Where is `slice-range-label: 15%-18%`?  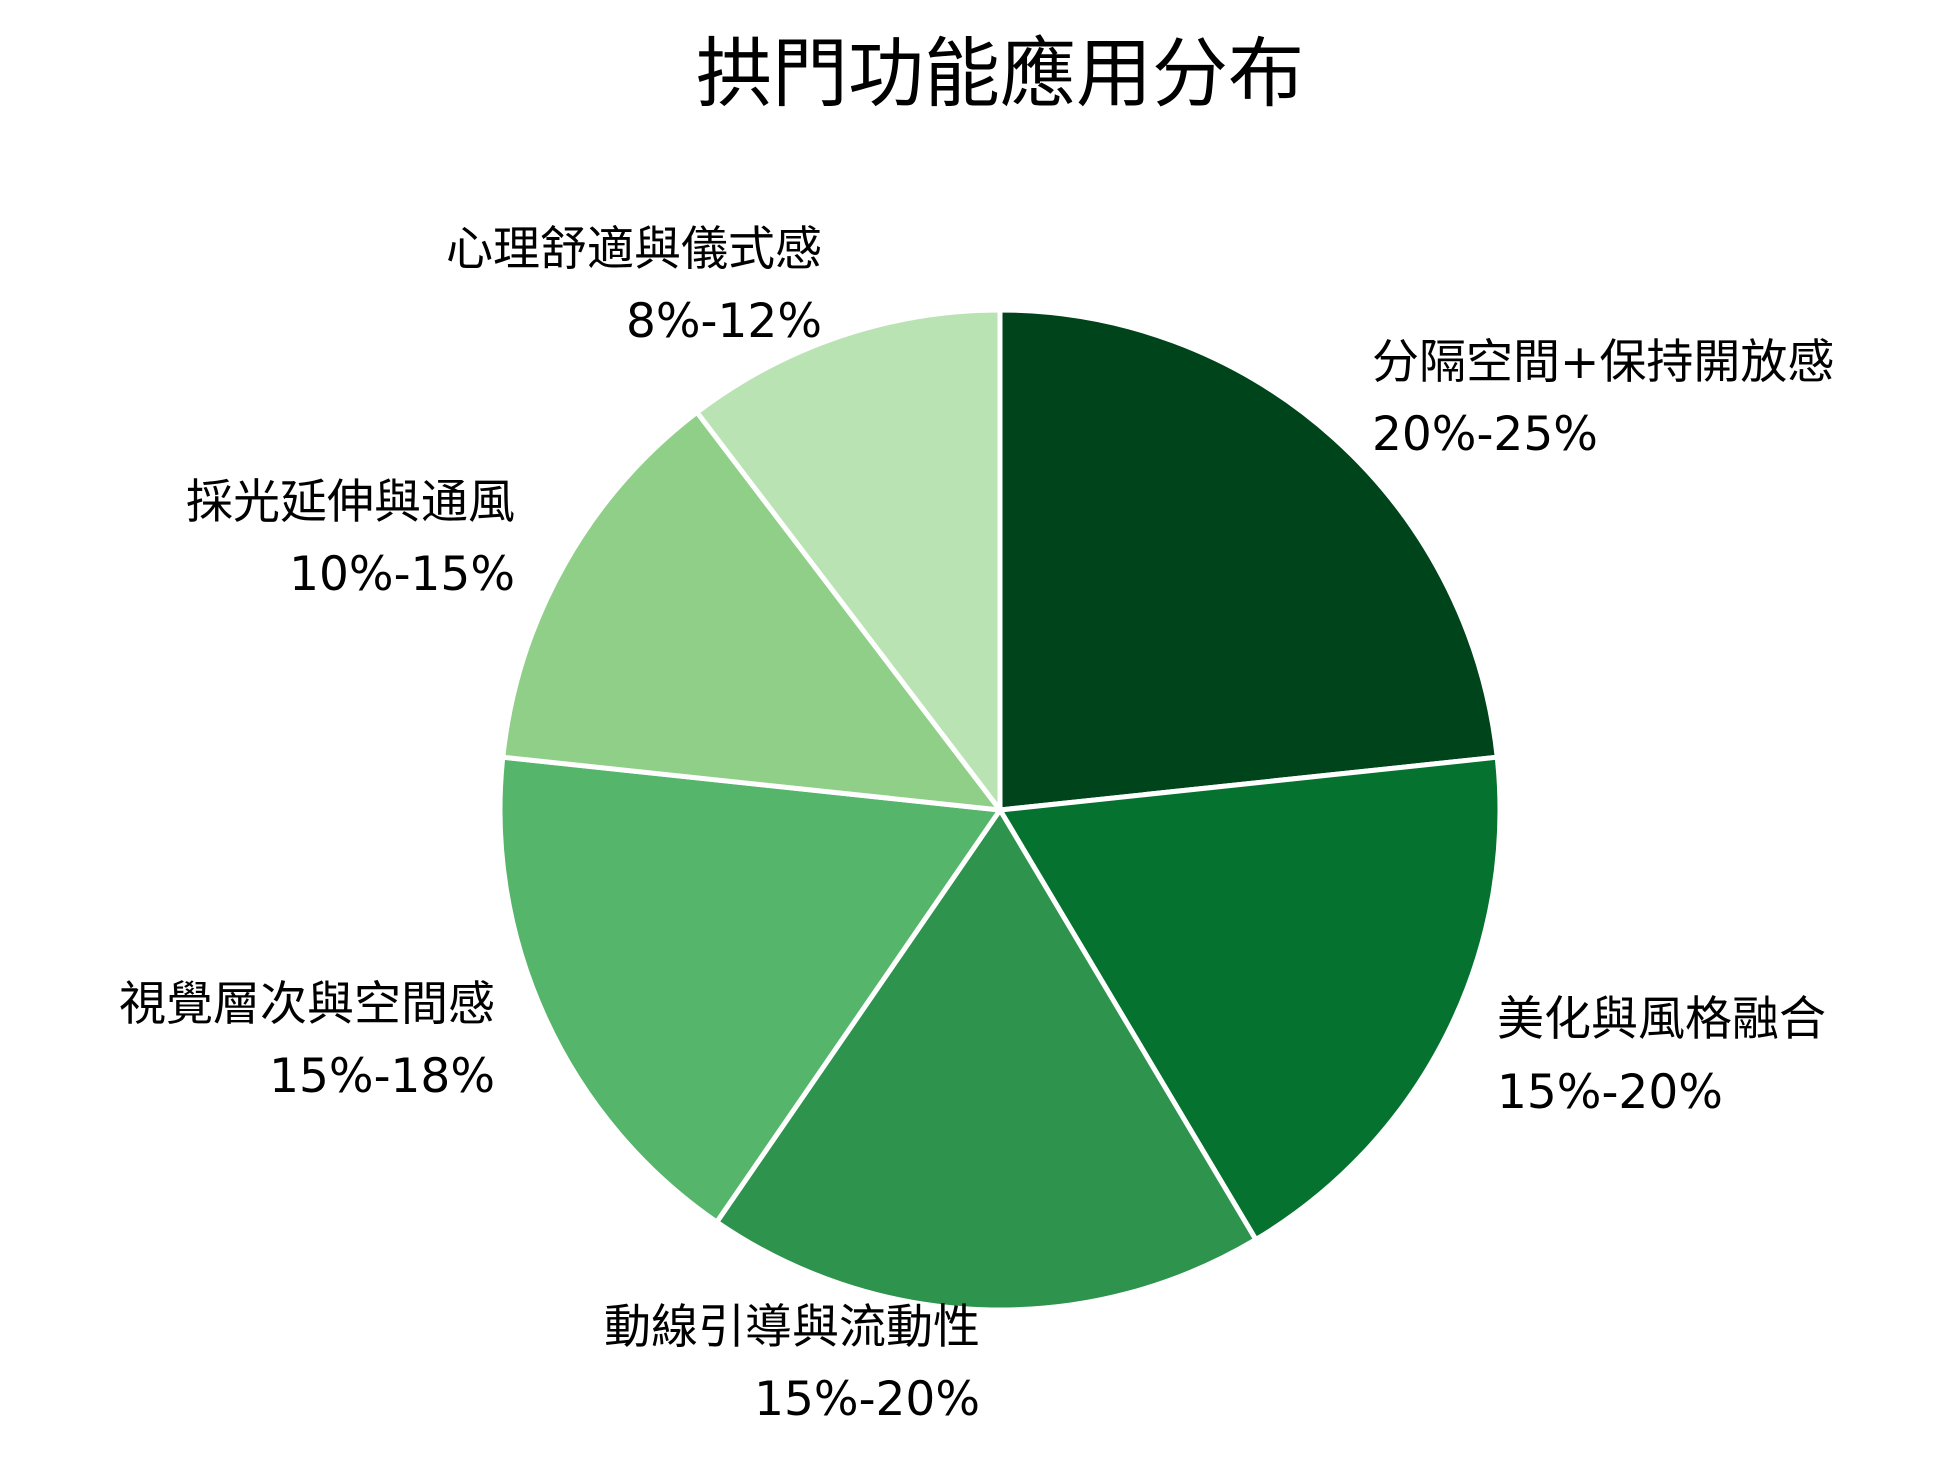 slice-range-label: 15%-18% is located at coordinates (382, 1076).